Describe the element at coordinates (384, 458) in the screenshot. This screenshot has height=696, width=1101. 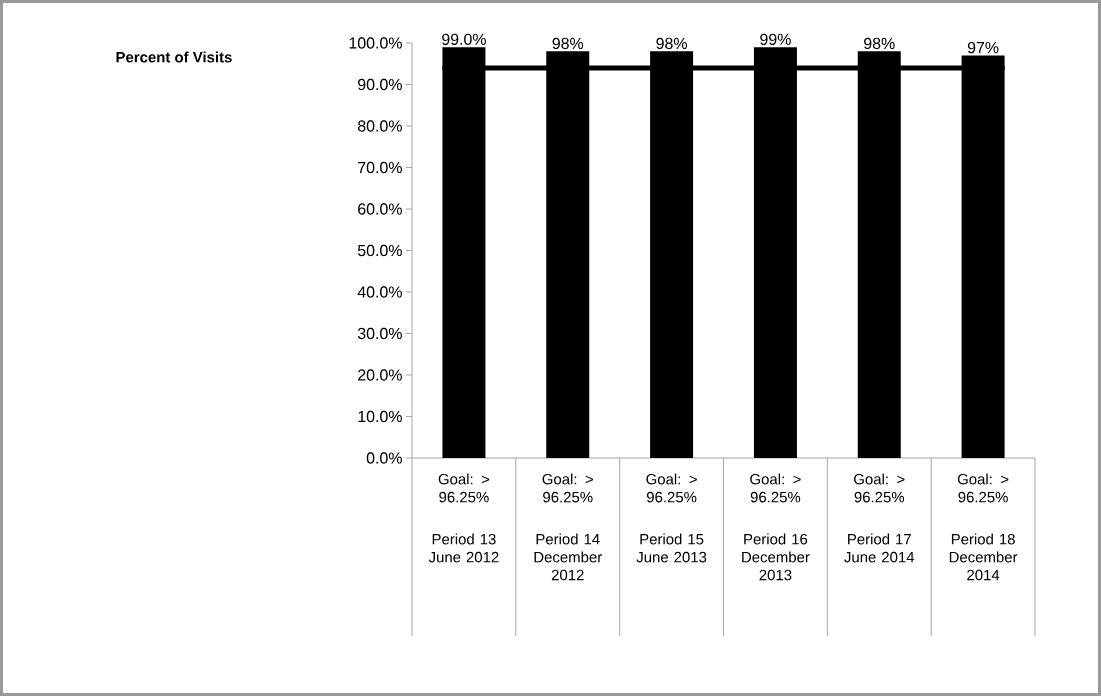
I see `y-tick-label: 0.0%` at that location.